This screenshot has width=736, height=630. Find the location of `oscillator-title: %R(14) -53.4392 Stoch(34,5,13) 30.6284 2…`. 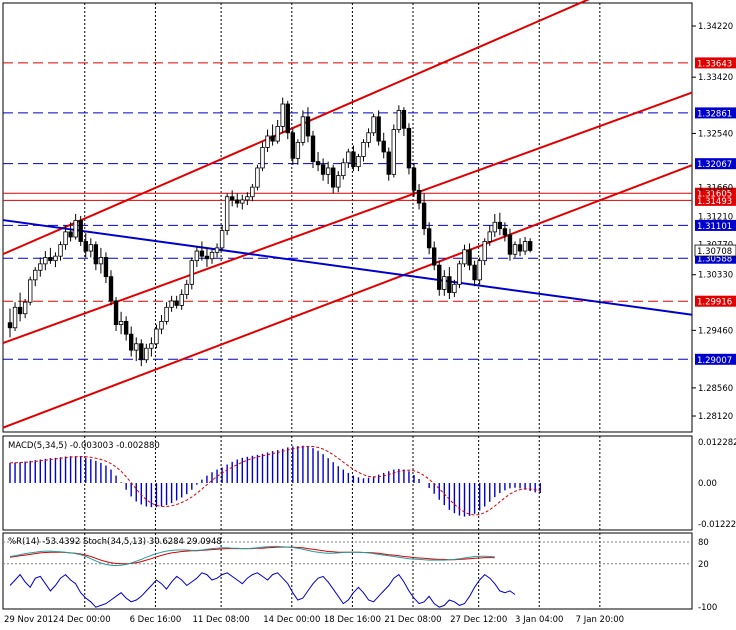

oscillator-title: %R(14) -53.4392 Stoch(34,5,13) 30.6284 2… is located at coordinates (115, 542).